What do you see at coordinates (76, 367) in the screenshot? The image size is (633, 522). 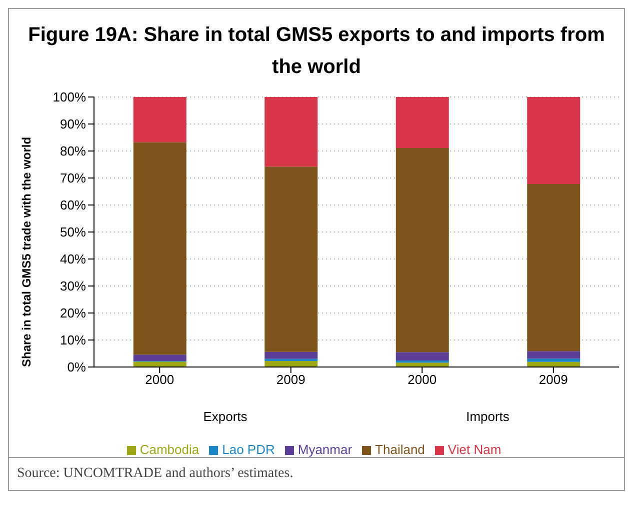 I see `y-tick-label: 0%` at bounding box center [76, 367].